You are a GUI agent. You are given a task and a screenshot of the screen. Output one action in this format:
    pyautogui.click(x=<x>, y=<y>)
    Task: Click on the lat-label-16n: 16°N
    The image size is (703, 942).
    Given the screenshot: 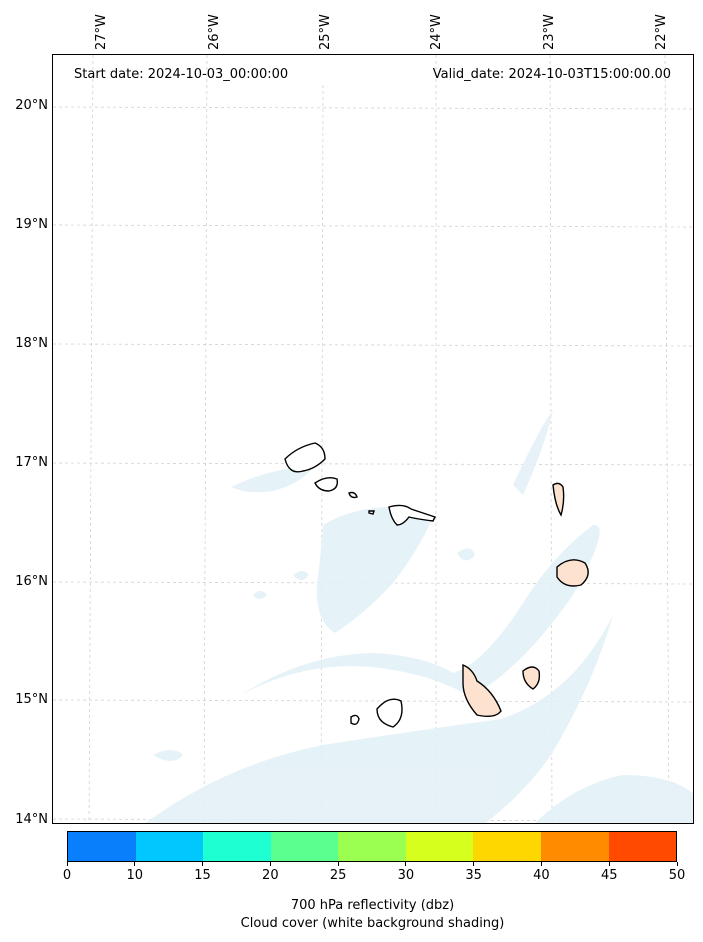 What is the action you would take?
    pyautogui.click(x=31, y=581)
    